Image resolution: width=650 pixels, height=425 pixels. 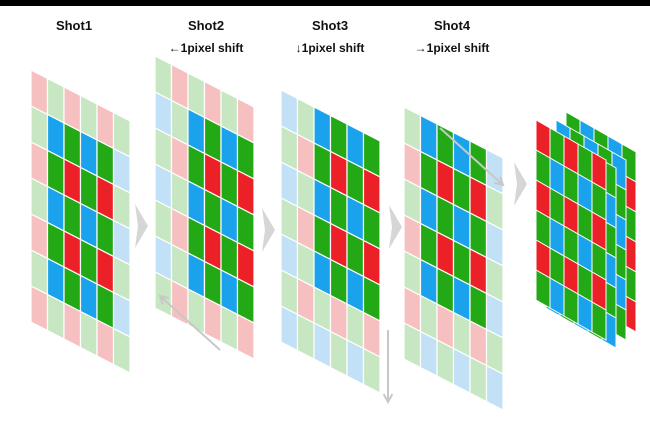 What do you see at coordinates (388, 367) in the screenshot?
I see `down-shift-arrow` at bounding box center [388, 367].